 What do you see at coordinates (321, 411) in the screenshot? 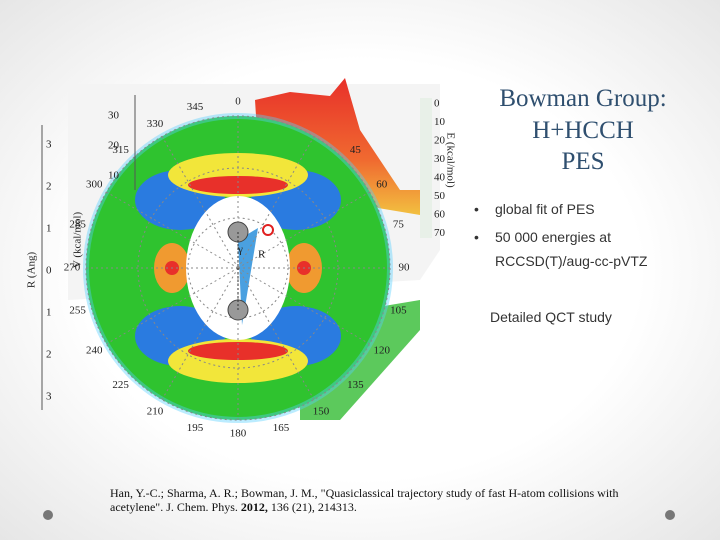
I see `angle-label: 150` at bounding box center [321, 411].